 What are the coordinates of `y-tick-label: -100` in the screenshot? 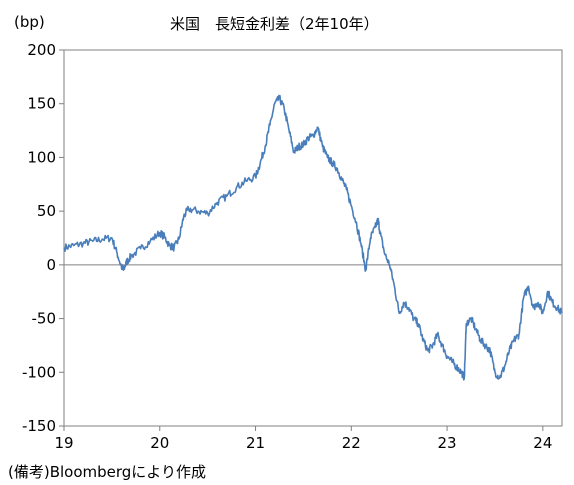 It's located at (39, 372).